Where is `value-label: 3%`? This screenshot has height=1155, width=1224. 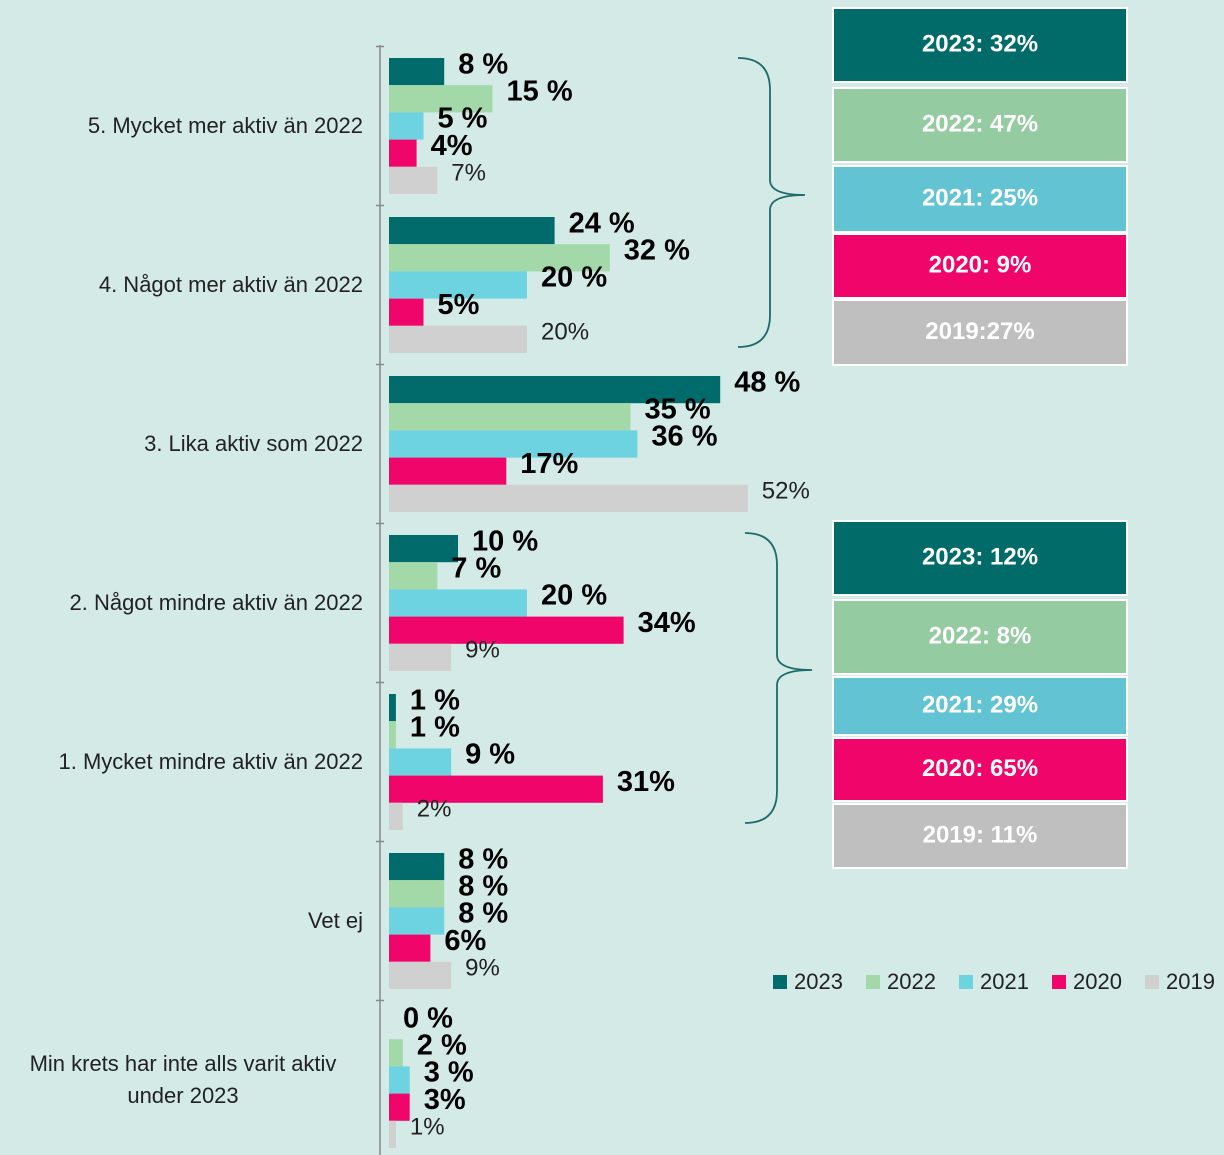 value-label: 3% is located at coordinates (445, 1100).